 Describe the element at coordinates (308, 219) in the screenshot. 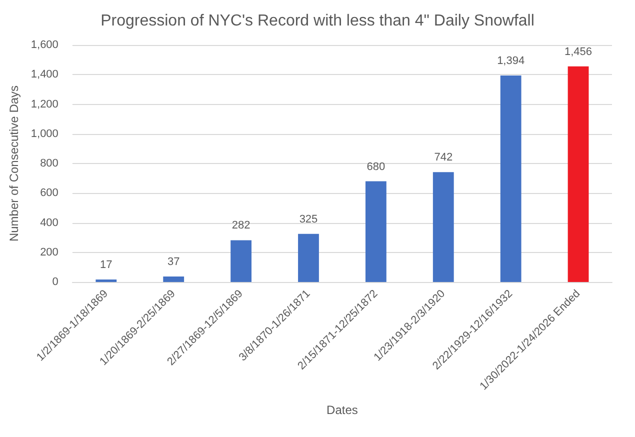

I see `data-label: 325` at that location.